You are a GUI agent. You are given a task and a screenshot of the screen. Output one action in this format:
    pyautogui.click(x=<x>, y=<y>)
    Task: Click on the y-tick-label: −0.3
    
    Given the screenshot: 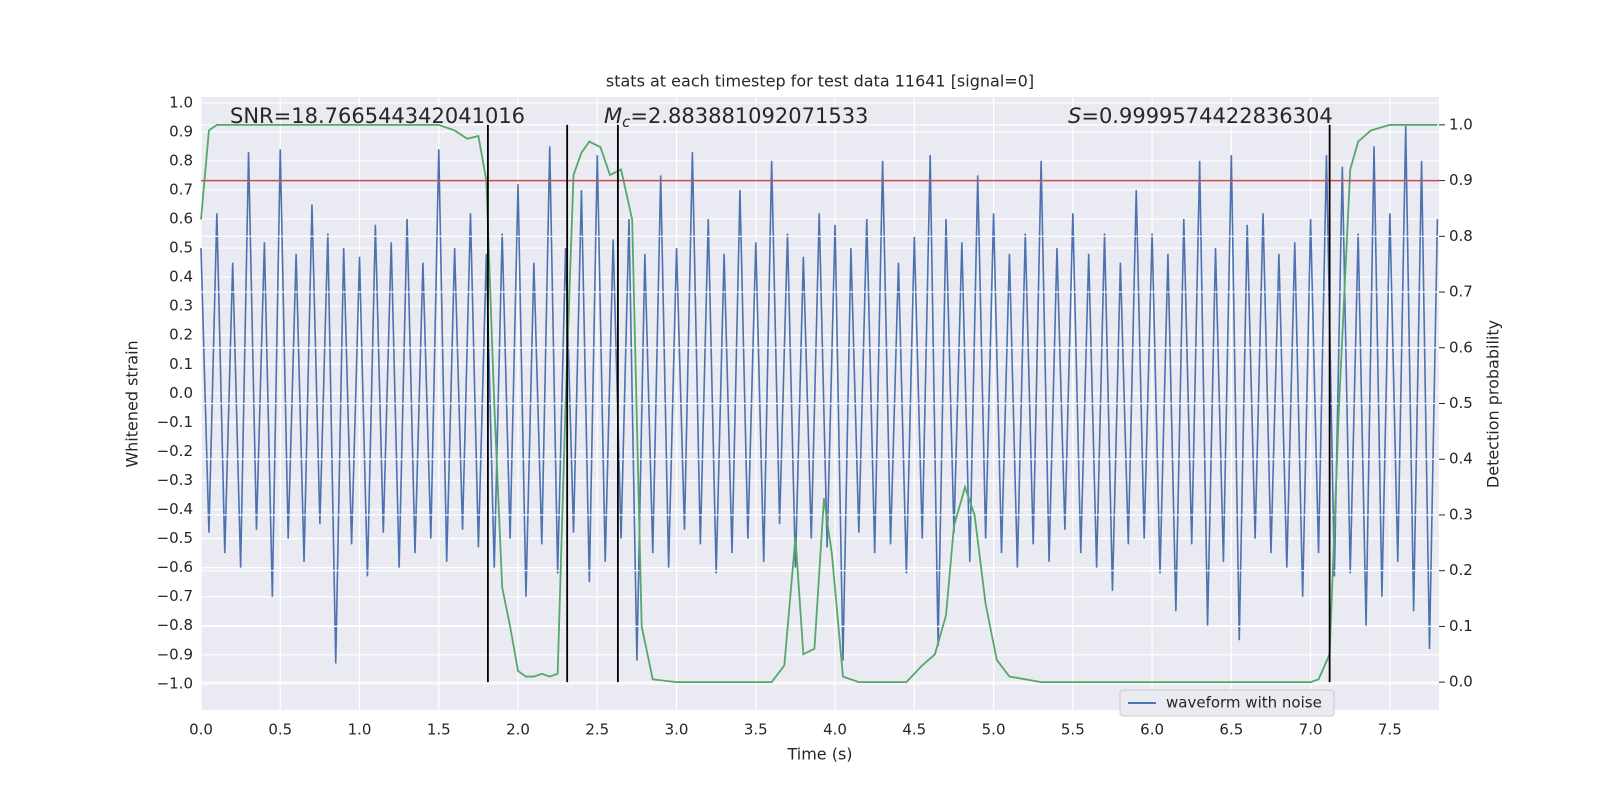 What is the action you would take?
    pyautogui.click(x=175, y=480)
    